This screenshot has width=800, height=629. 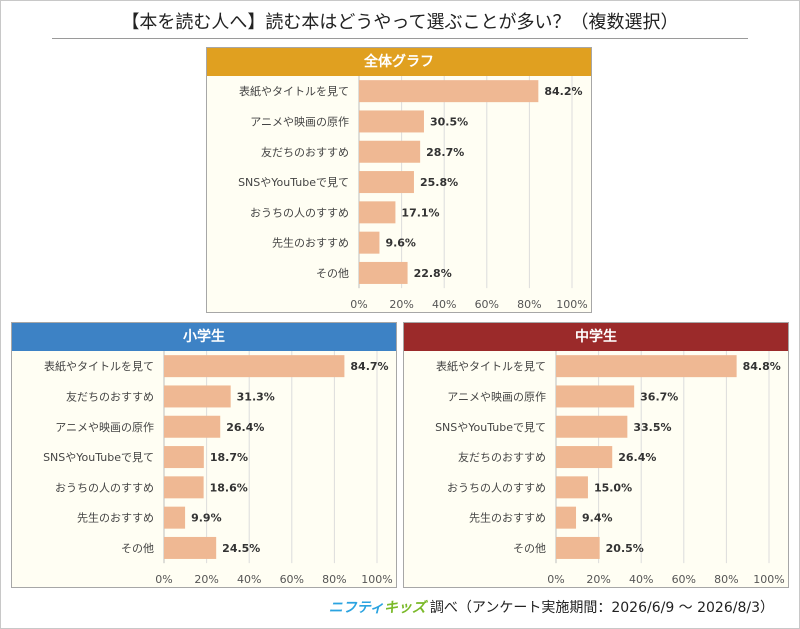 I want to click on value-label: 20.5%, so click(x=625, y=548).